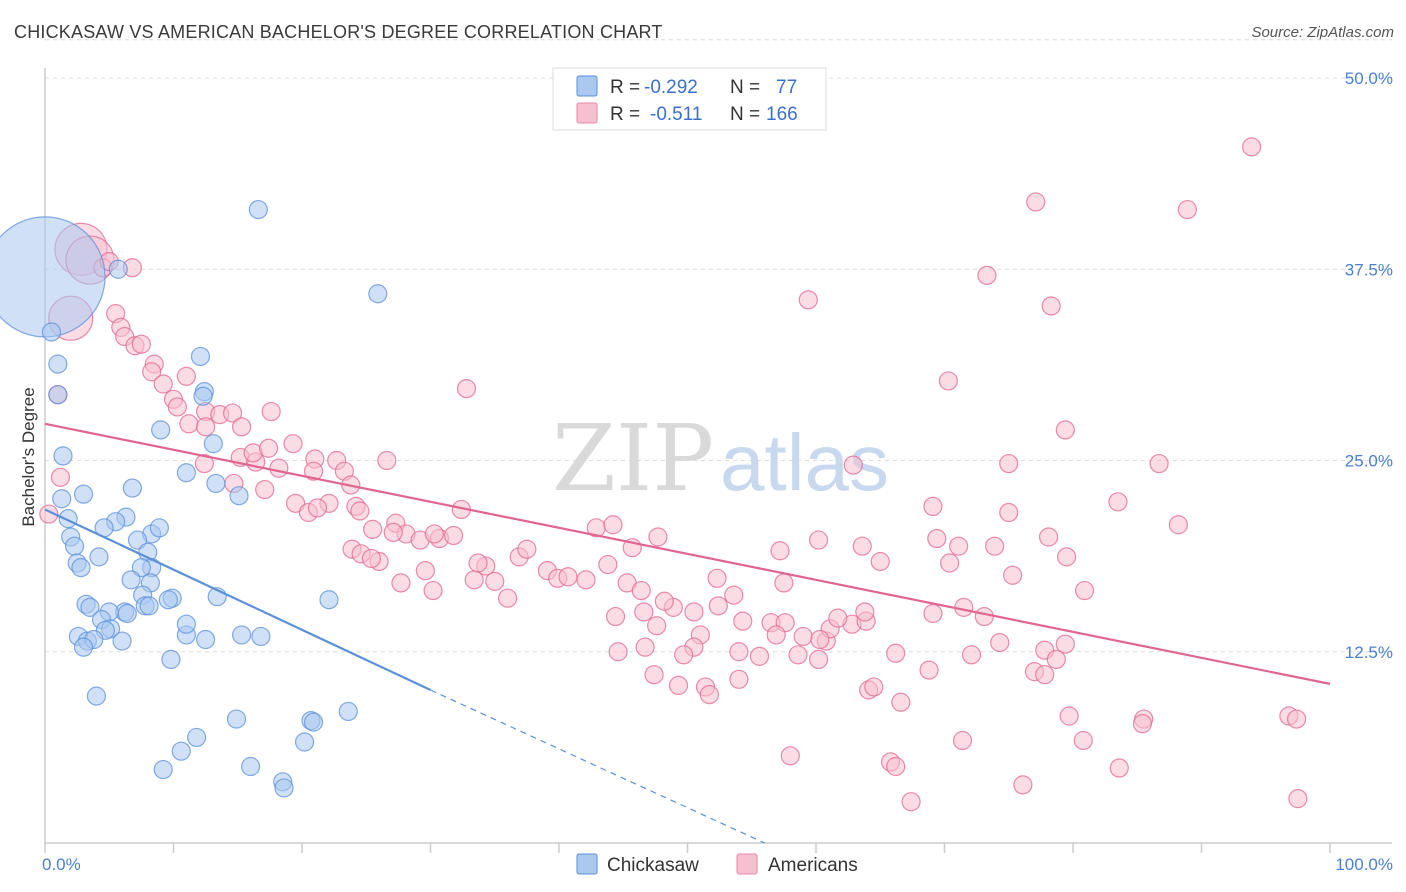 The width and height of the screenshot is (1406, 892). I want to click on y-tick-label: 12.5%, so click(1369, 652).